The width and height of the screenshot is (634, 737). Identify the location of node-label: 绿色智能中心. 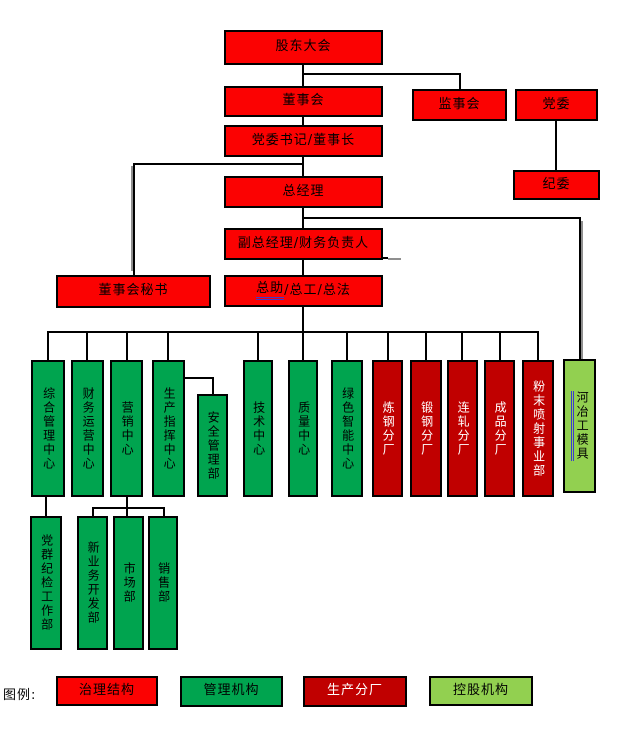
(347, 428).